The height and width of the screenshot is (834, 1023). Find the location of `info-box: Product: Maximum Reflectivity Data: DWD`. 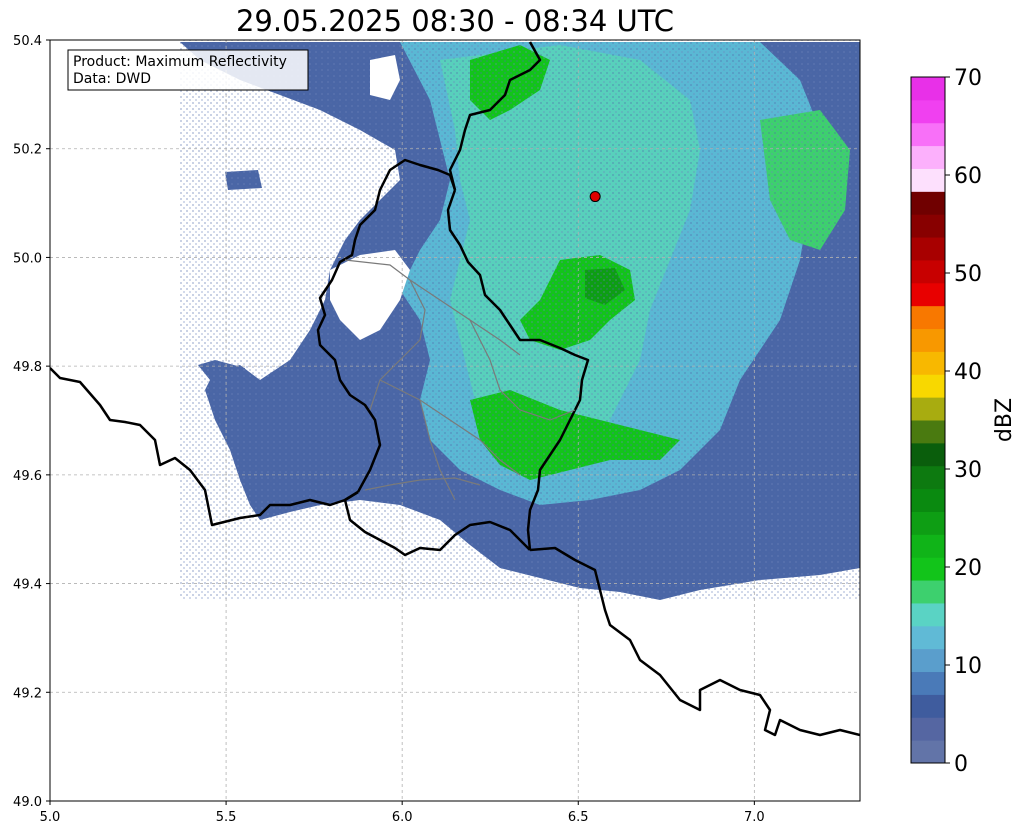

info-box: Product: Maximum Reflectivity Data: DWD is located at coordinates (188, 70).